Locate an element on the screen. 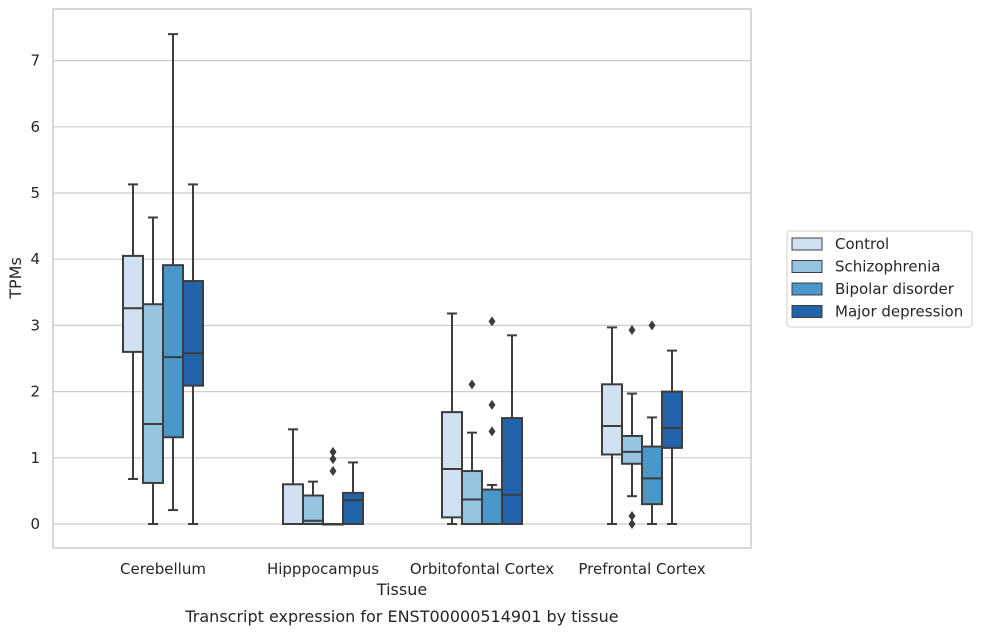 This screenshot has width=983, height=634. legend-label: Control is located at coordinates (862, 244).